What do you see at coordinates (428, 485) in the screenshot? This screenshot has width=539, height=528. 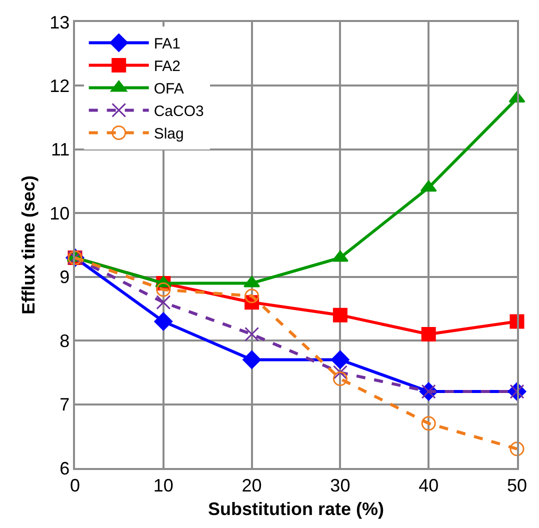 I see `x-tick-label: 40` at bounding box center [428, 485].